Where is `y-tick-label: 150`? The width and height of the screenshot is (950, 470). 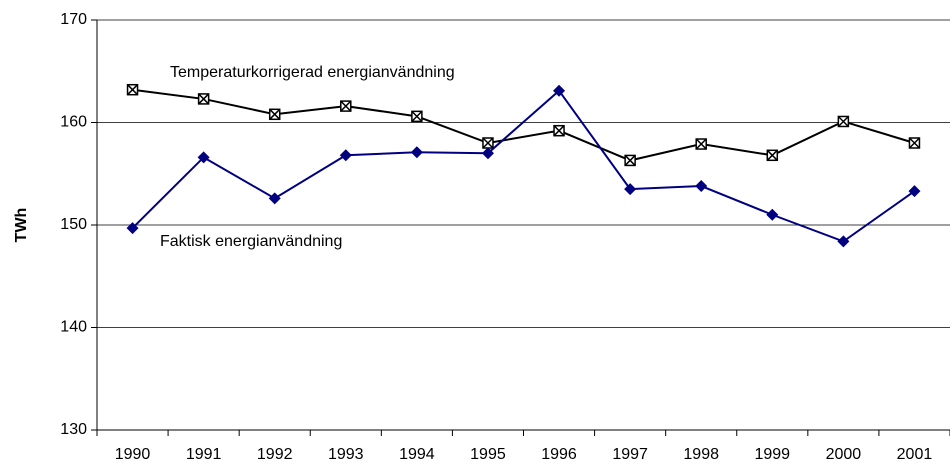 y-tick-label: 150 is located at coordinates (73, 224).